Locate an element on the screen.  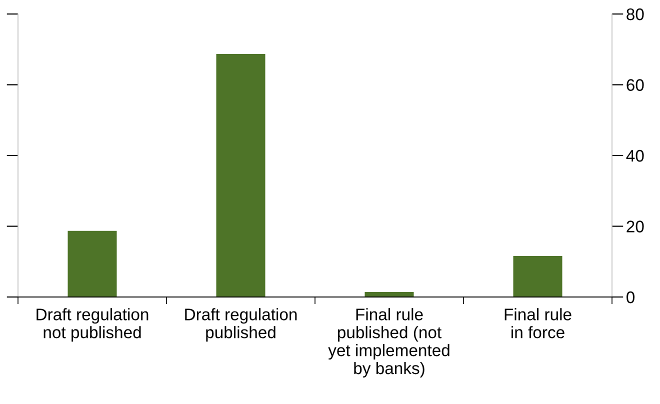
x-tick-label: Draft regulation published is located at coordinates (241, 325).